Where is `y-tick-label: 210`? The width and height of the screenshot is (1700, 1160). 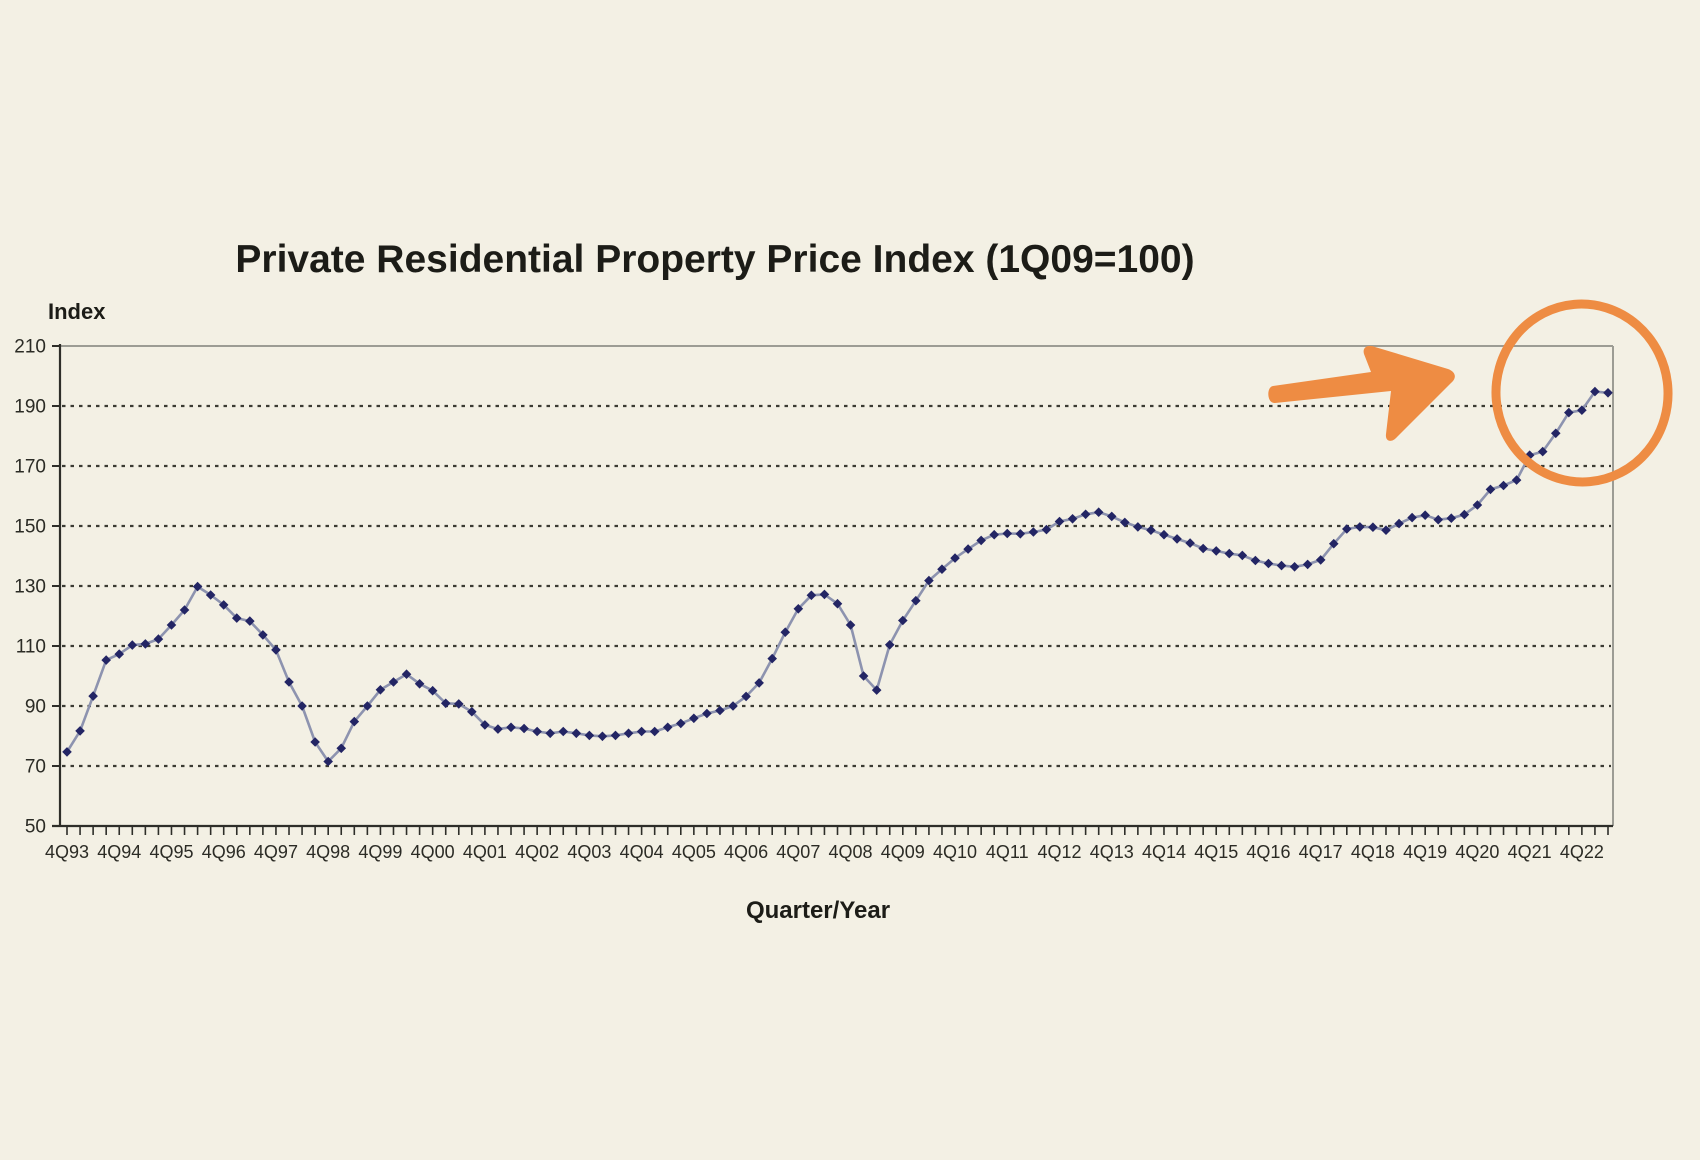 y-tick-label: 210 is located at coordinates (30, 347).